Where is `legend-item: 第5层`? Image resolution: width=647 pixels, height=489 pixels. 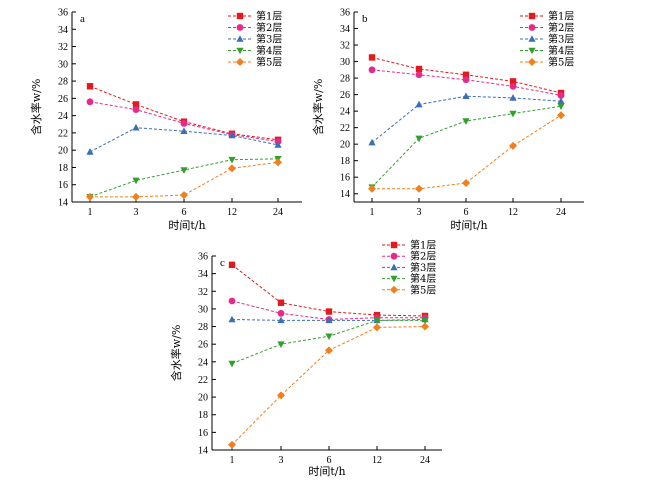 legend-item: 第5层 is located at coordinates (255, 62).